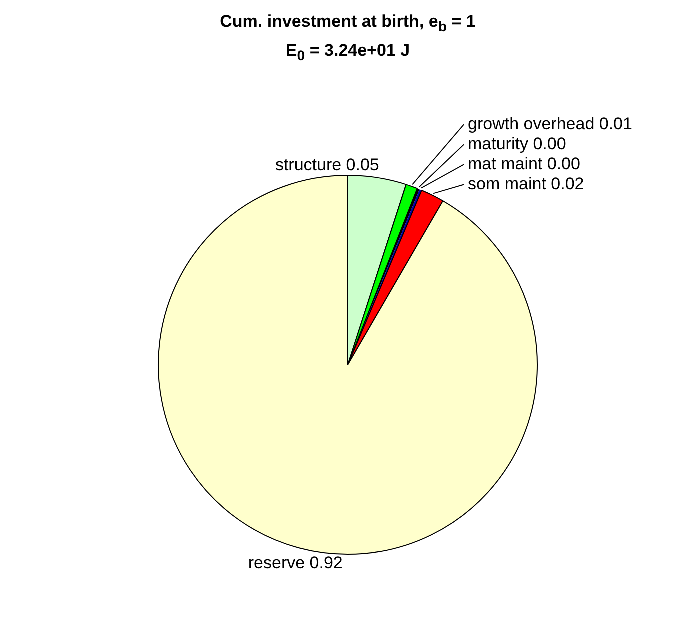 The image size is (696, 618). What do you see at coordinates (517, 144) in the screenshot?
I see `slice-label: maturity 0.00` at bounding box center [517, 144].